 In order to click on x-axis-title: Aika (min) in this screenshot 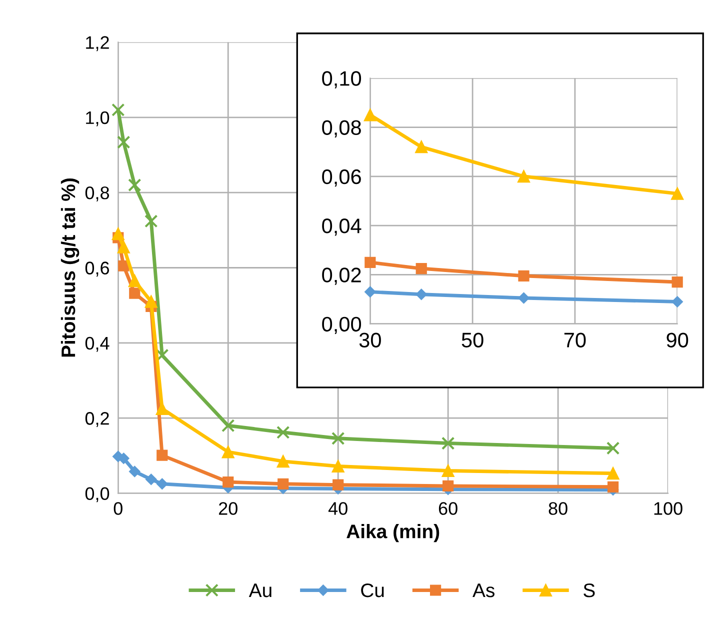, I will do `click(393, 533)`.